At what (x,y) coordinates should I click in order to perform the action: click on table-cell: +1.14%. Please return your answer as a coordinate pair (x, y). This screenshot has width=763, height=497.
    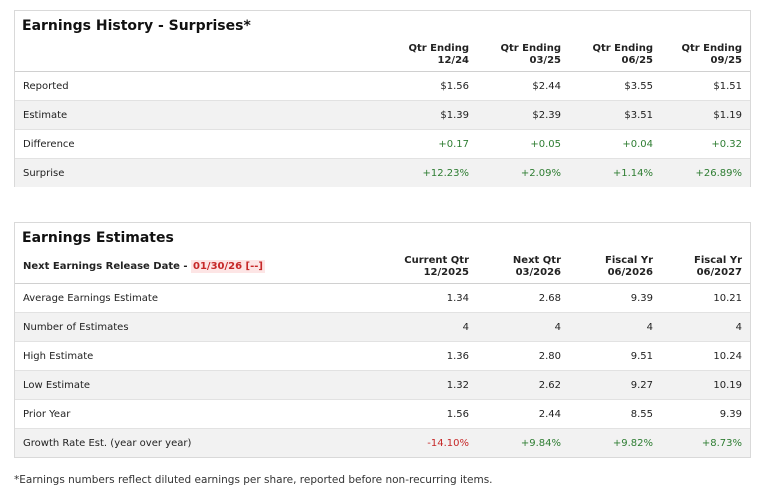
    Looking at the image, I should click on (607, 172).